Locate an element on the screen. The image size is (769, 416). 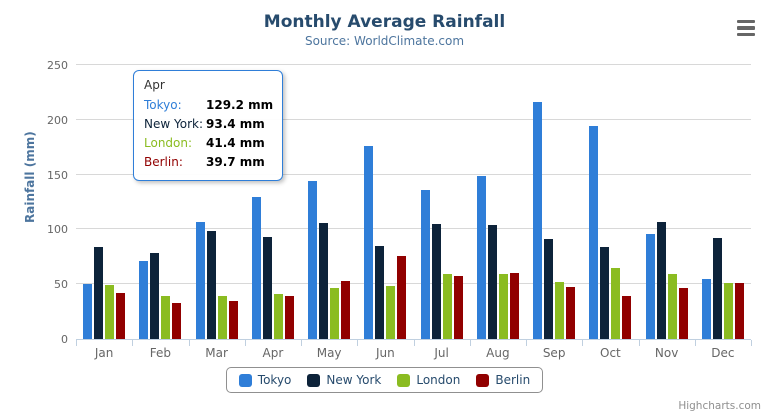
bar-new-york-feb is located at coordinates (155, 295).